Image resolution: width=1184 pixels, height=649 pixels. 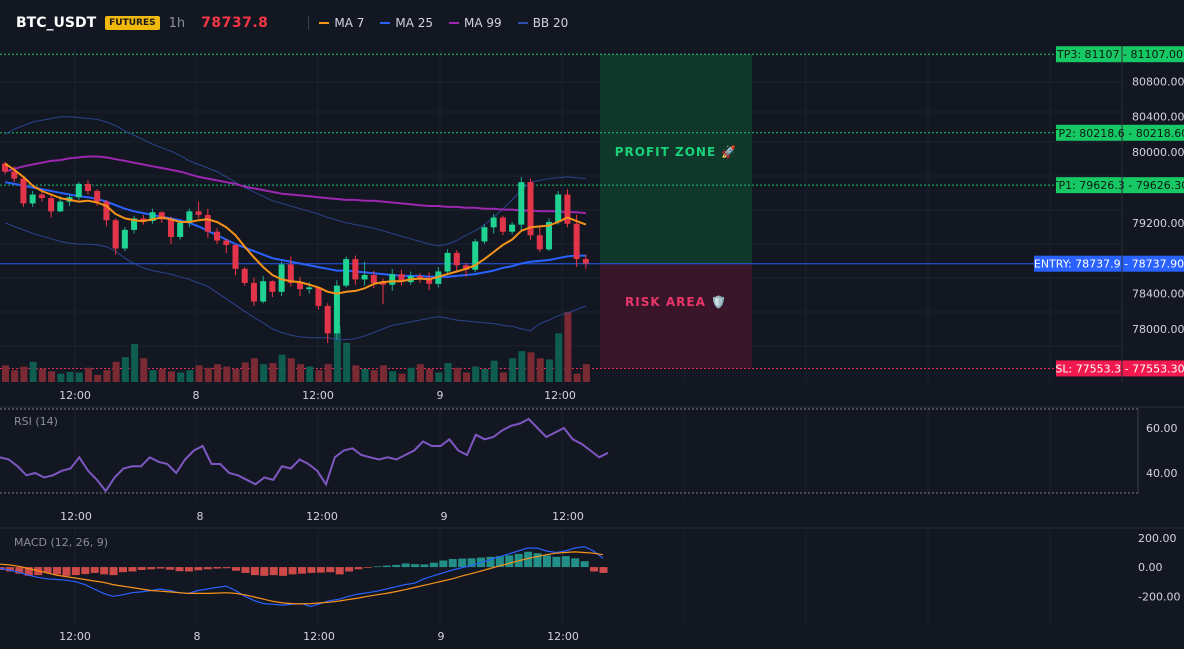 I want to click on price-tick-label: 80400.00, so click(x=1158, y=117).